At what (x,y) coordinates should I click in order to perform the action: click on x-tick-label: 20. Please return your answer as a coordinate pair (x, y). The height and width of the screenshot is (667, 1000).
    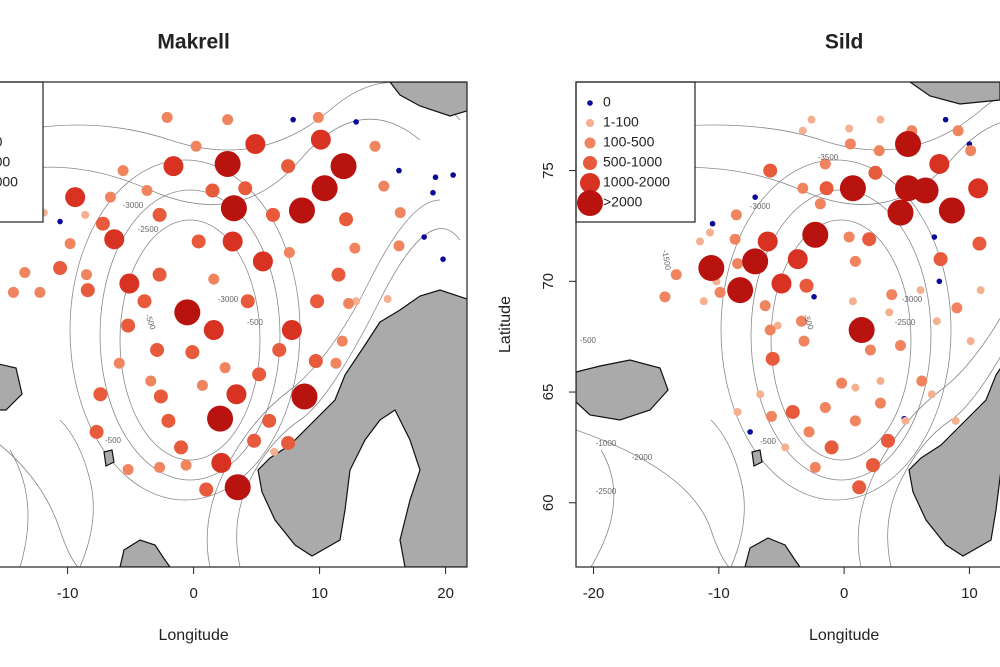
    Looking at the image, I should click on (445, 593).